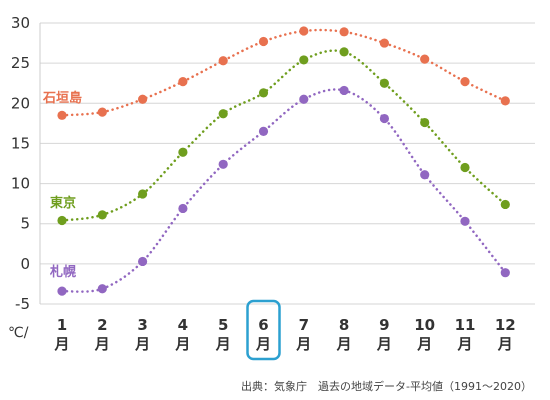  What do you see at coordinates (25, 224) in the screenshot?
I see `y-tick-label: 5` at bounding box center [25, 224].